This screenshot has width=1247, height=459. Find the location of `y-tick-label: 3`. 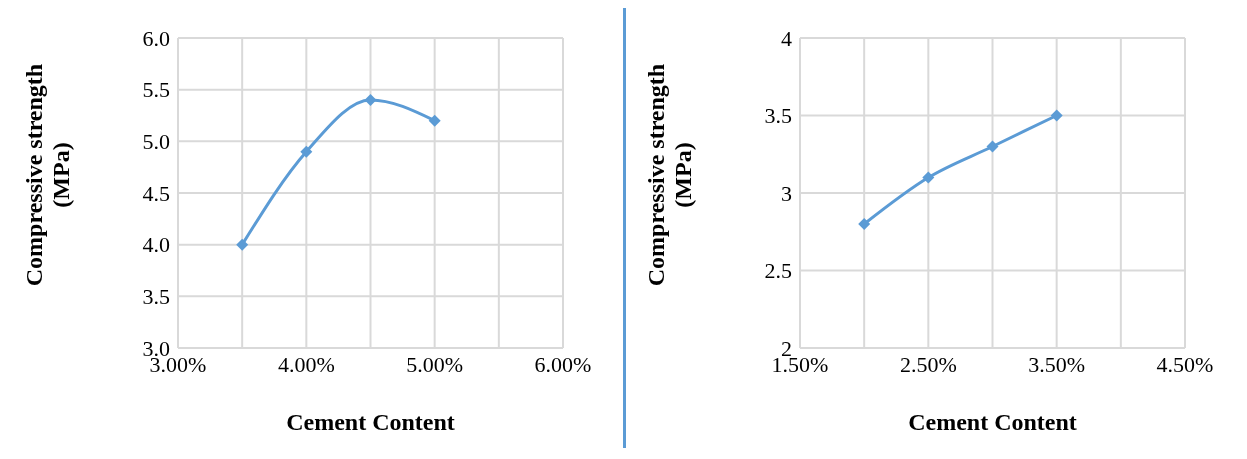

y-tick-label: 3 is located at coordinates (786, 193).